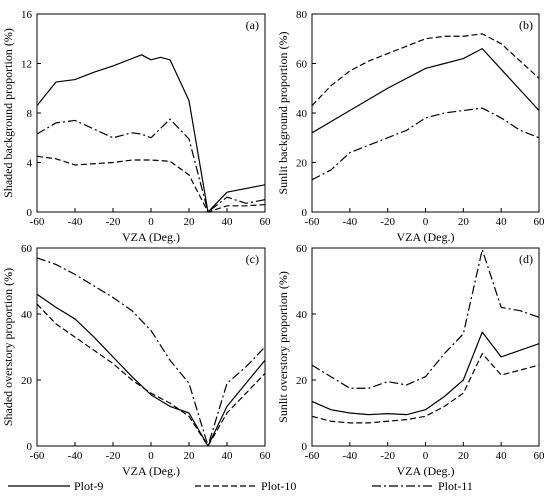  What do you see at coordinates (8, 347) in the screenshot?
I see `y-axis-title: Shaded overstory proportion (%)` at bounding box center [8, 347].